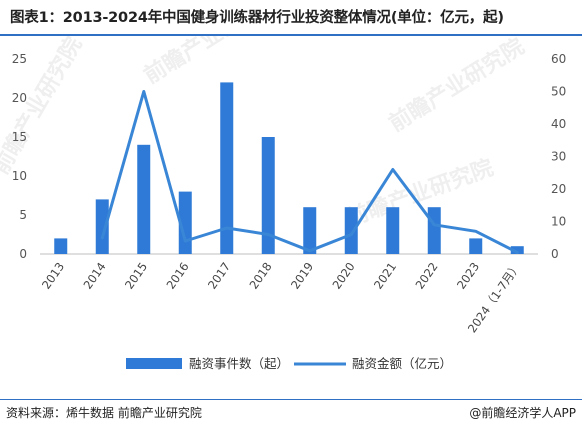 This screenshot has width=582, height=430. I want to click on y-left-tick-label: 0, so click(23, 254).